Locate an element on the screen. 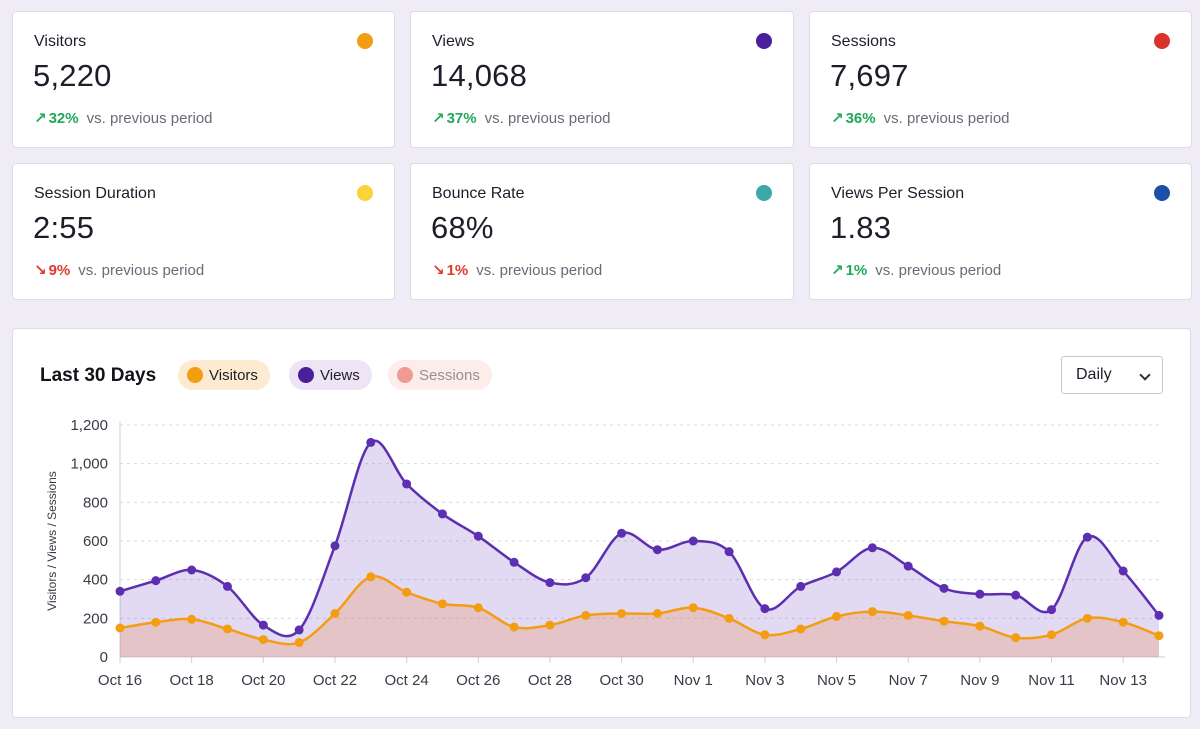  stat-label: Visitors is located at coordinates (60, 41).